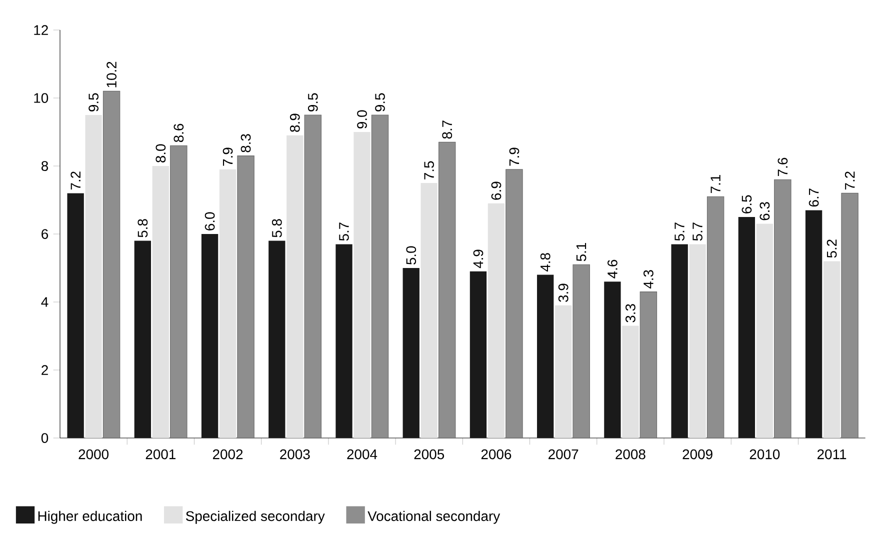  What do you see at coordinates (161, 153) in the screenshot?
I see `data-label: 8.0` at bounding box center [161, 153].